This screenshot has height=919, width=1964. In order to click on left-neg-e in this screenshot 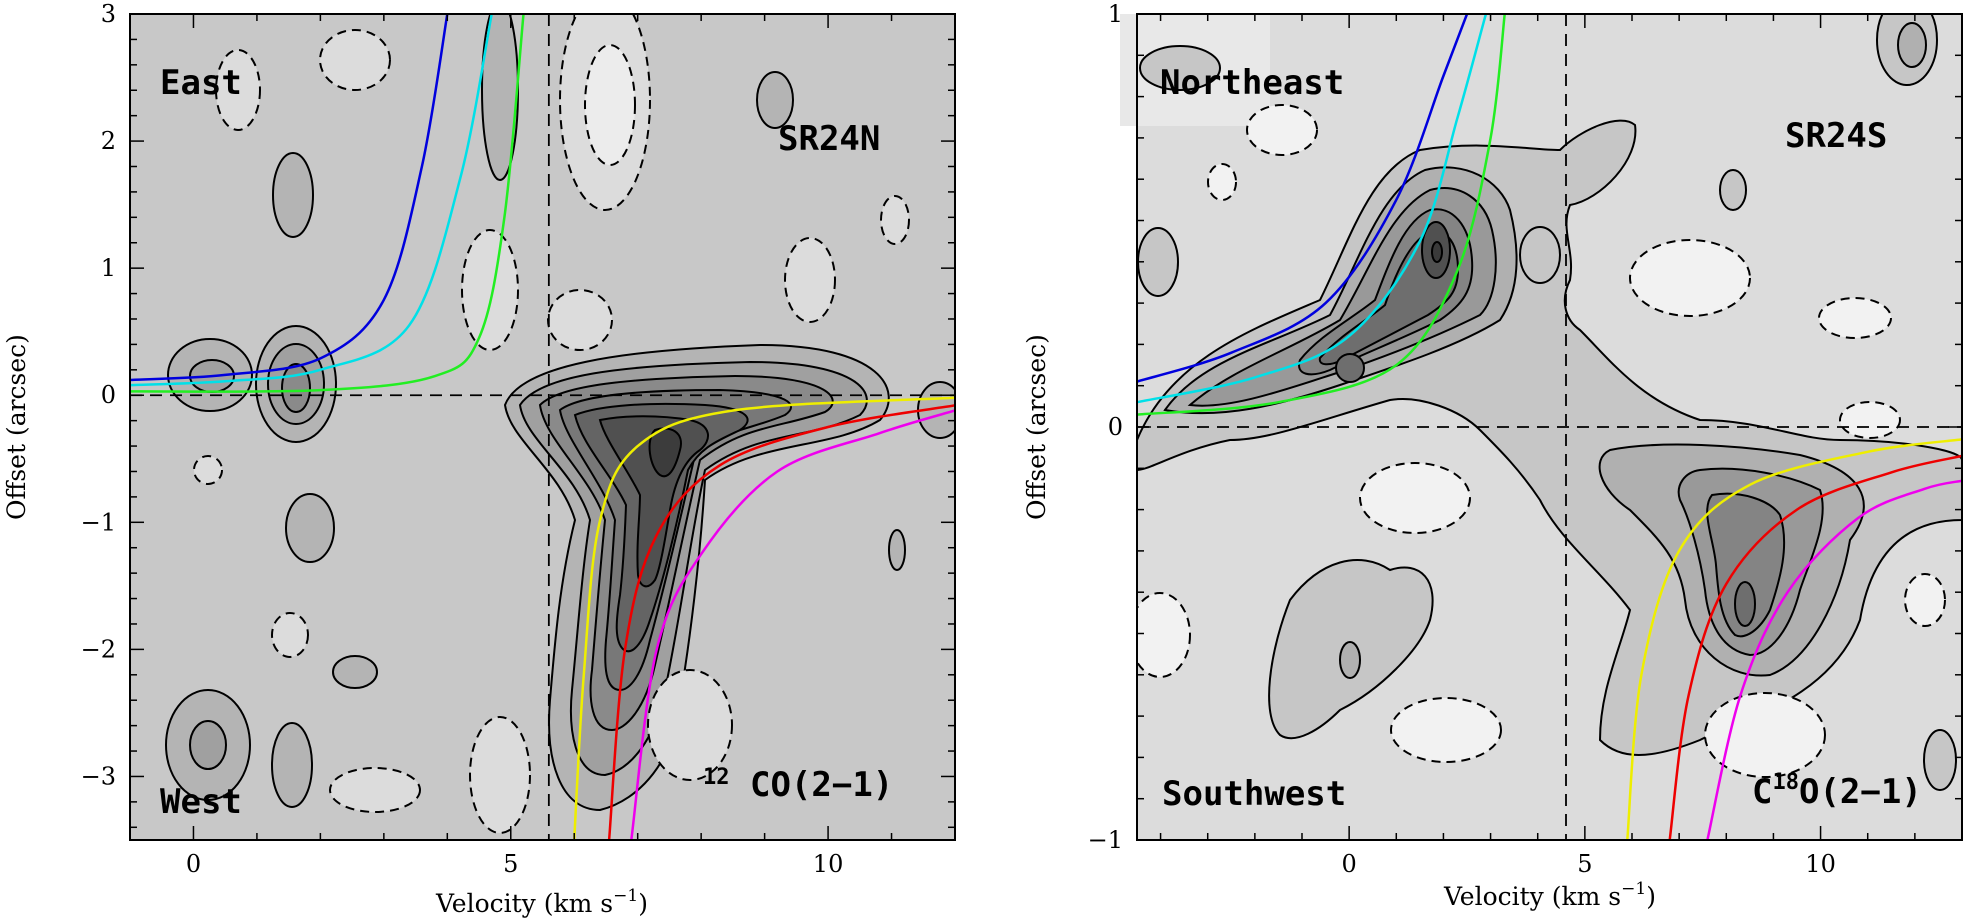, I will do `click(238, 90)`.